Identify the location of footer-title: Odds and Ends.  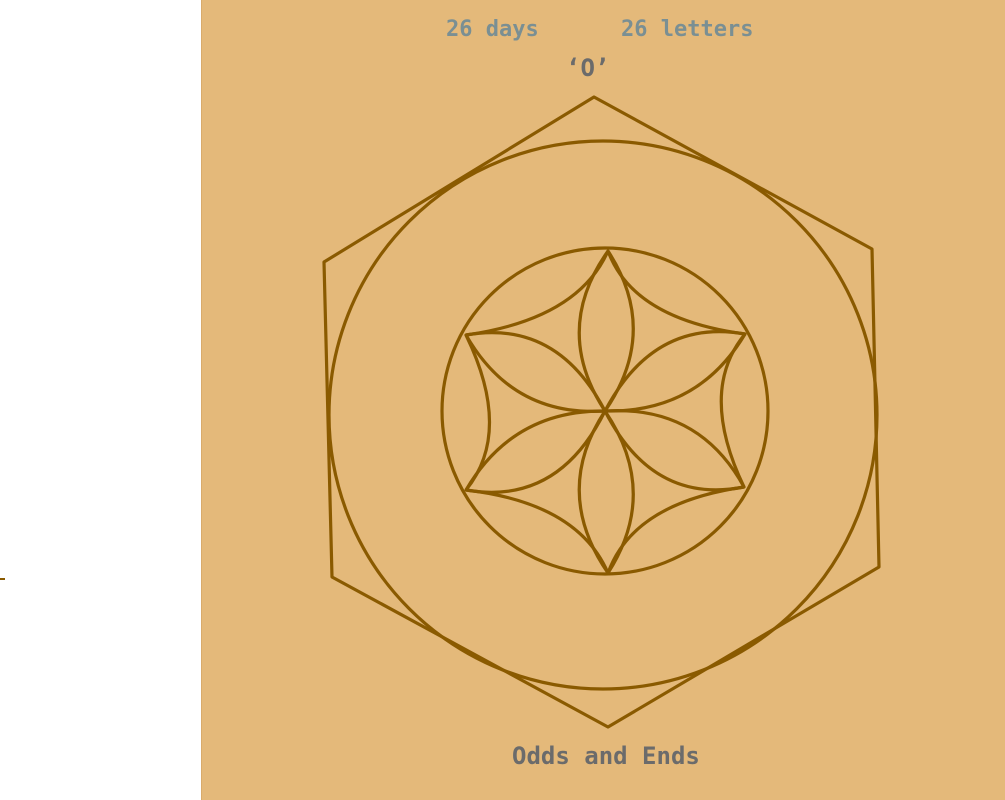
(606, 756).